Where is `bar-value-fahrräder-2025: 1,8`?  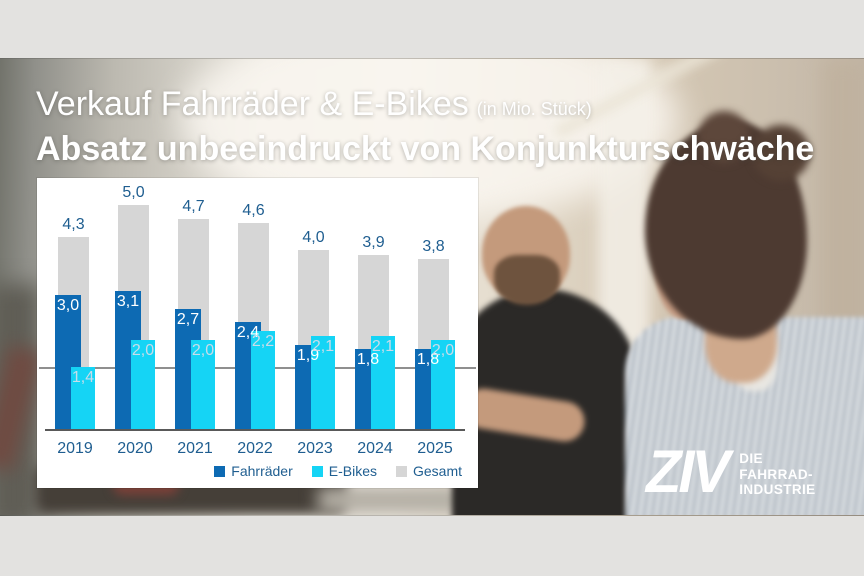 bar-value-fahrräder-2025: 1,8 is located at coordinates (428, 359).